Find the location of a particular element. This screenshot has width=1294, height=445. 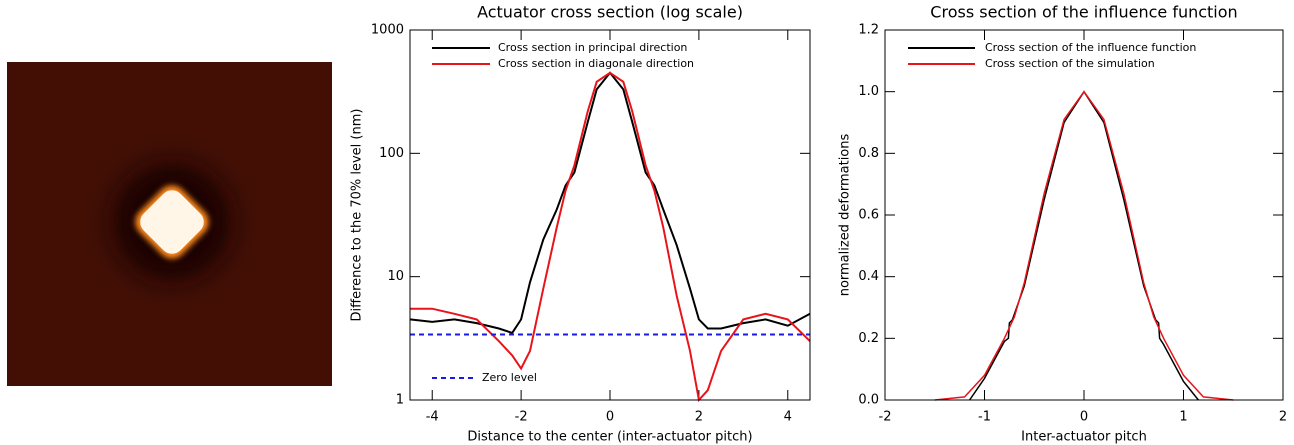

y-tick-label: 0.8 is located at coordinates (868, 153).